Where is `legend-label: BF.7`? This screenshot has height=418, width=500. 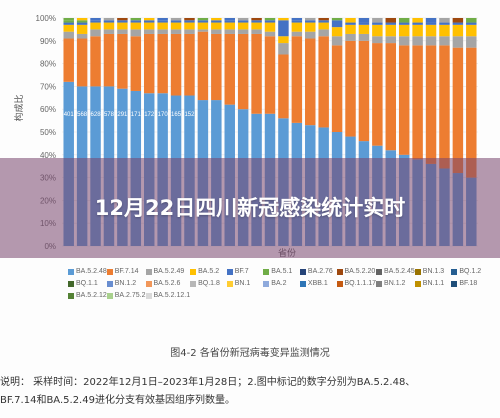 legend-label: BF.7 is located at coordinates (241, 271).